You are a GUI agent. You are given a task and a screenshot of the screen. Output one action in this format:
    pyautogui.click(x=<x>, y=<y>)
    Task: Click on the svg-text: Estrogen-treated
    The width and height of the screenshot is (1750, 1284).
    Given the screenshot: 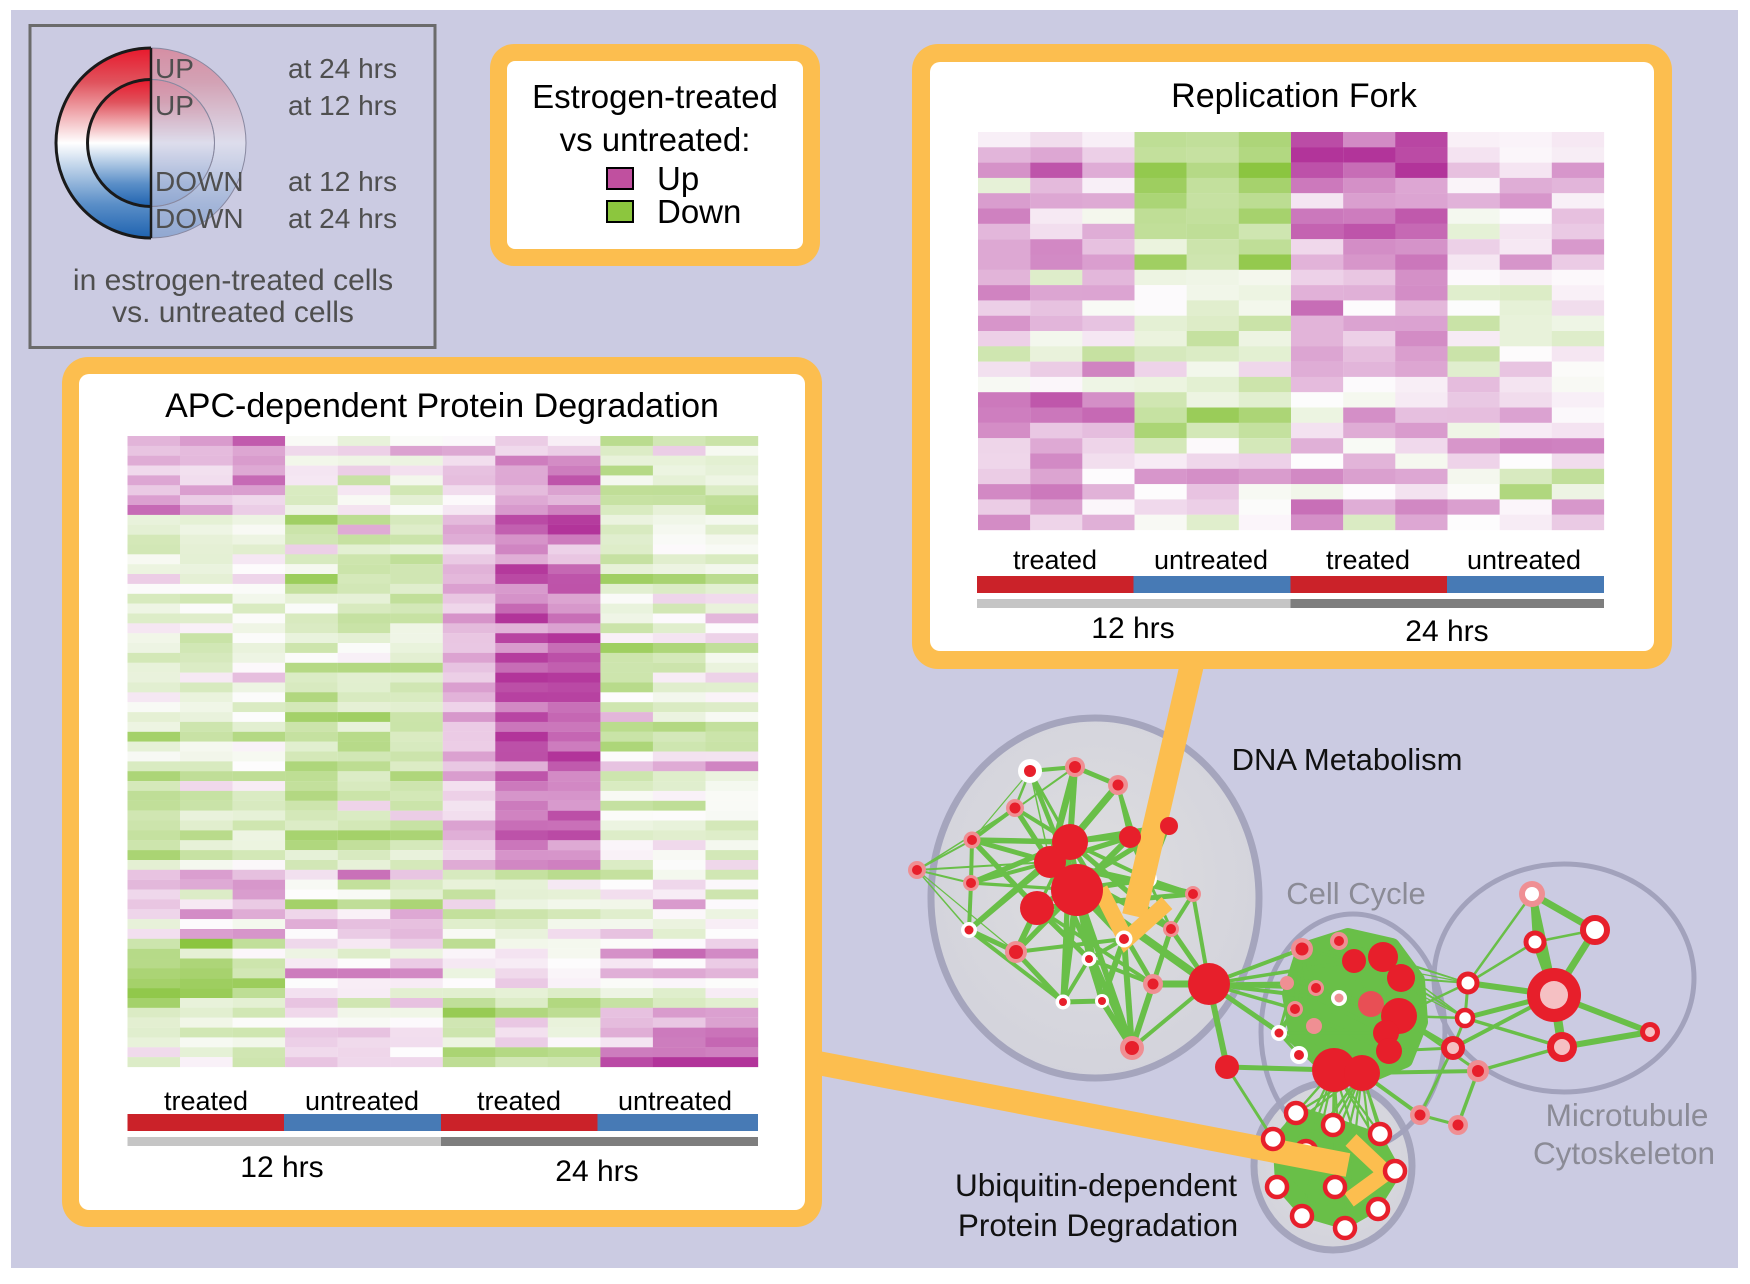 What is the action you would take?
    pyautogui.click(x=655, y=96)
    